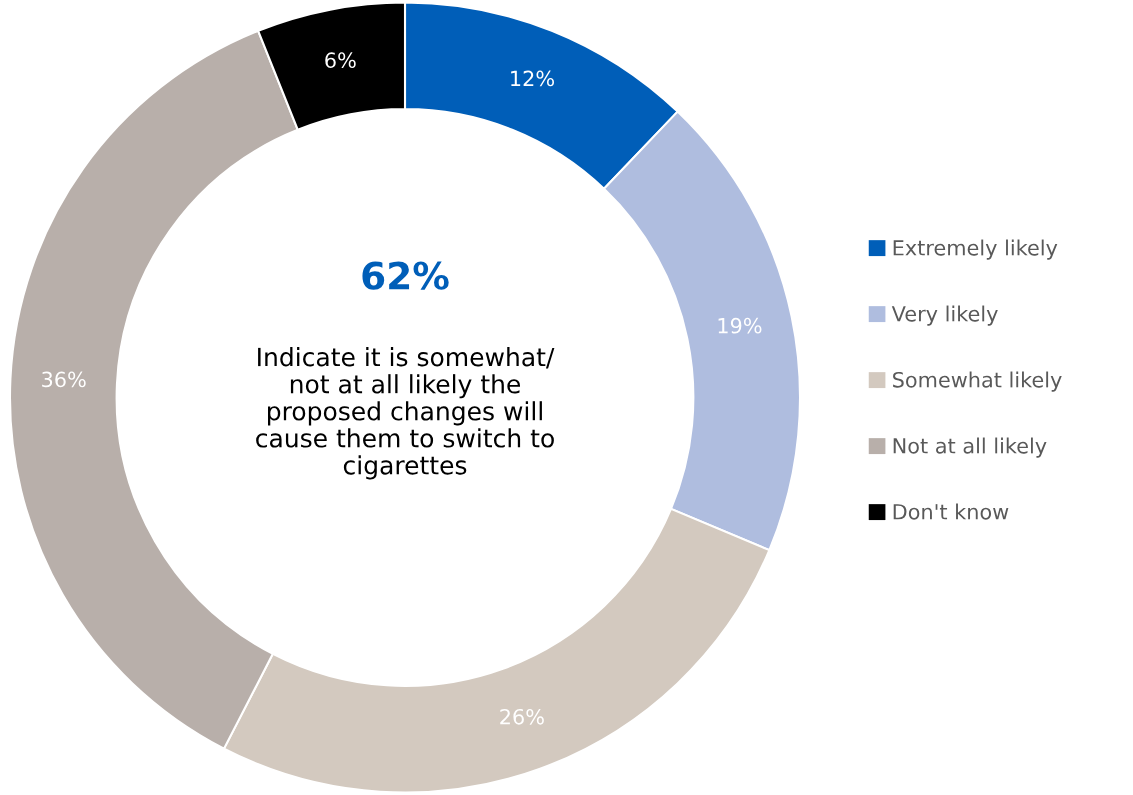 Image resolution: width=1133 pixels, height=795 pixels. What do you see at coordinates (522, 716) in the screenshot?
I see `data-label: 26%` at bounding box center [522, 716].